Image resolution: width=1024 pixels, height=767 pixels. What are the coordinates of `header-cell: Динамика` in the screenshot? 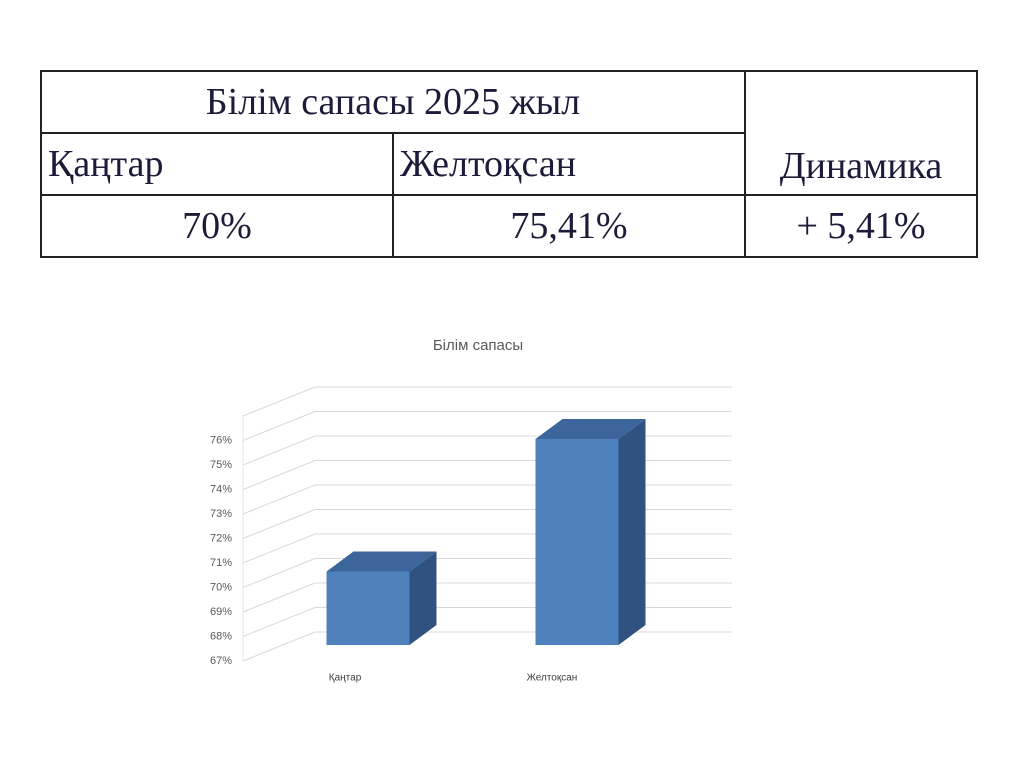 It's located at (861, 133).